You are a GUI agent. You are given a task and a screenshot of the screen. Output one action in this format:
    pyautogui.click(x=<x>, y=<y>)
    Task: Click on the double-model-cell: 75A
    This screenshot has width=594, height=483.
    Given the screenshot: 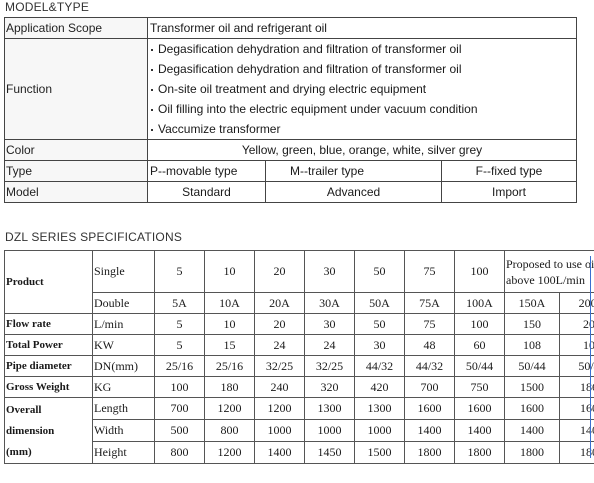 What is the action you would take?
    pyautogui.click(x=429, y=303)
    